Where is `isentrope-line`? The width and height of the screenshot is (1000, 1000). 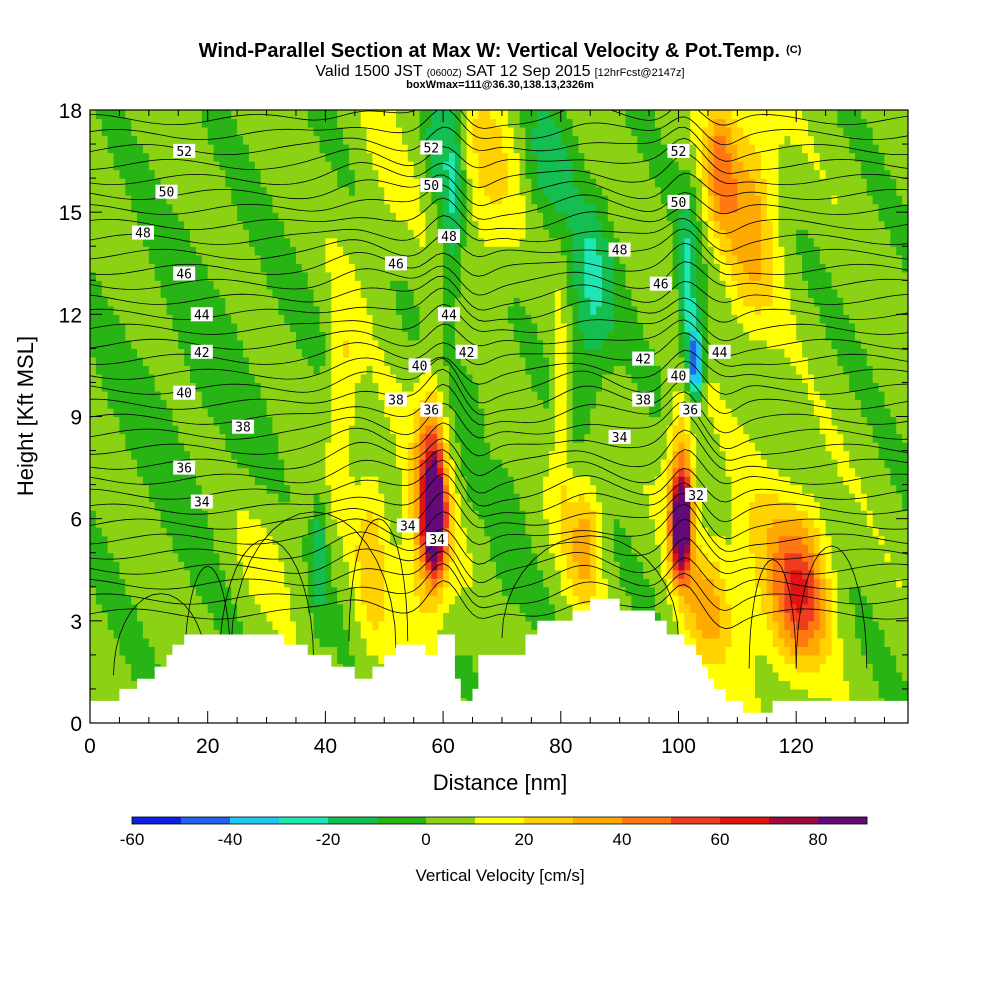 isentrope-line is located at coordinates (590, 586).